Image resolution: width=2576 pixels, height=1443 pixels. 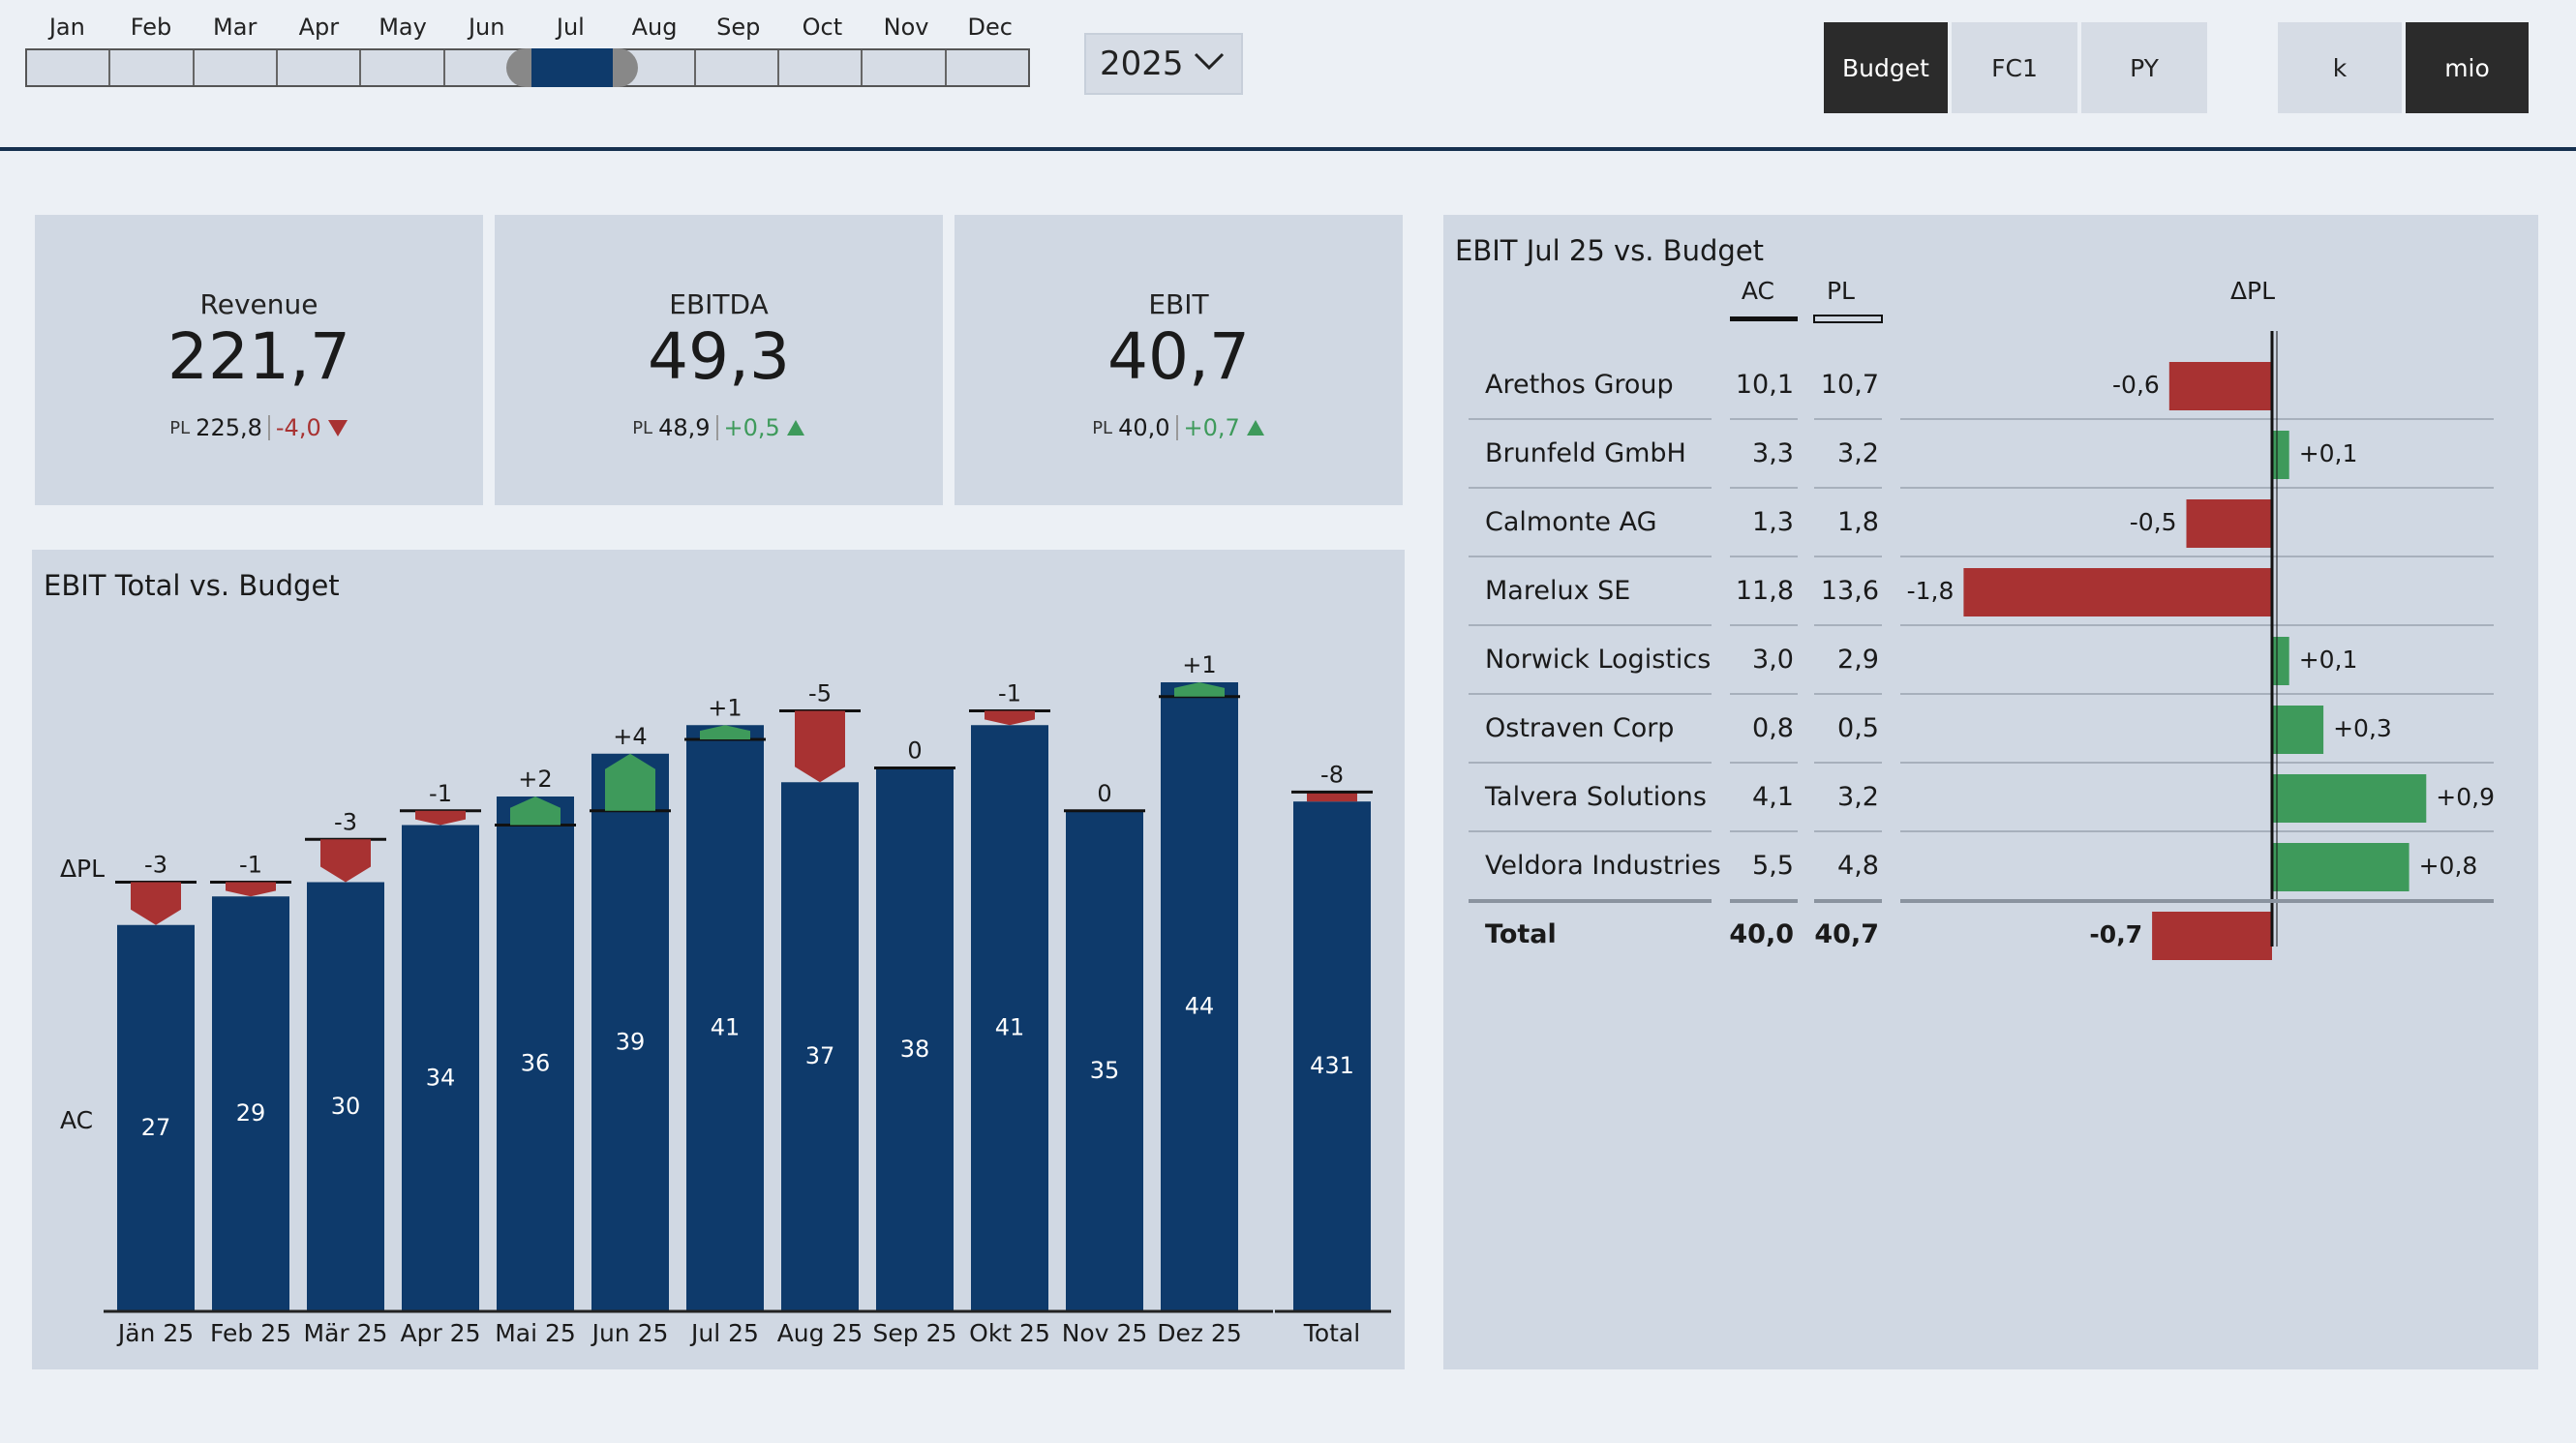 I want to click on delta-label: +0,3, so click(x=2363, y=728).